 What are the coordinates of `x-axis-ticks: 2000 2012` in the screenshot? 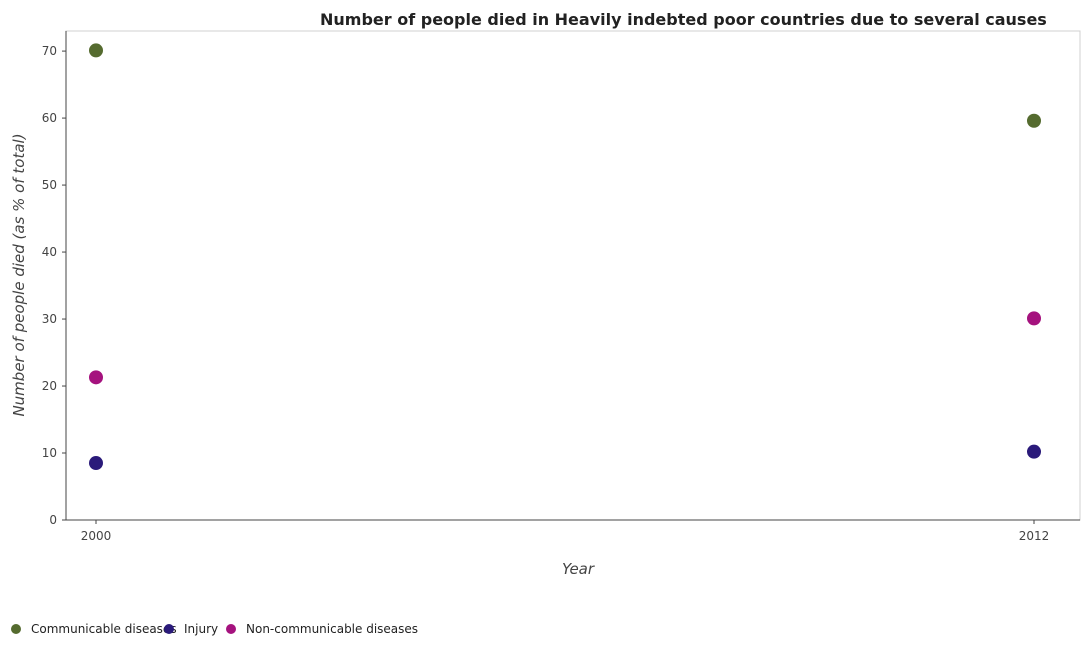 It's located at (565, 531).